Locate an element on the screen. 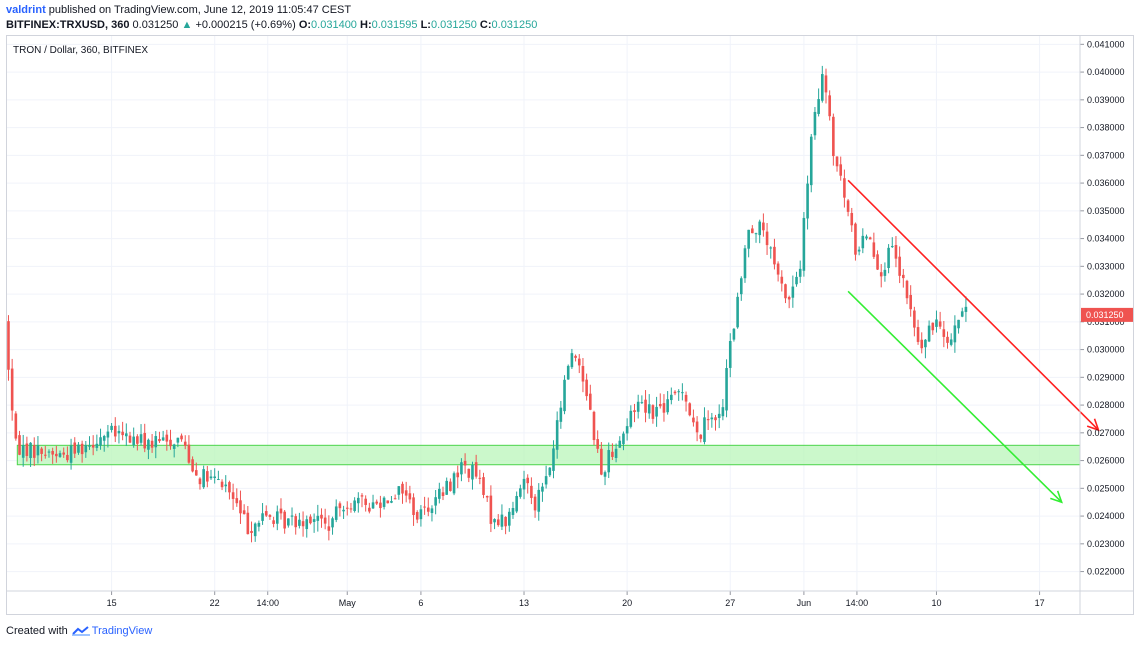  last-price: 0.031250 is located at coordinates (155, 25).